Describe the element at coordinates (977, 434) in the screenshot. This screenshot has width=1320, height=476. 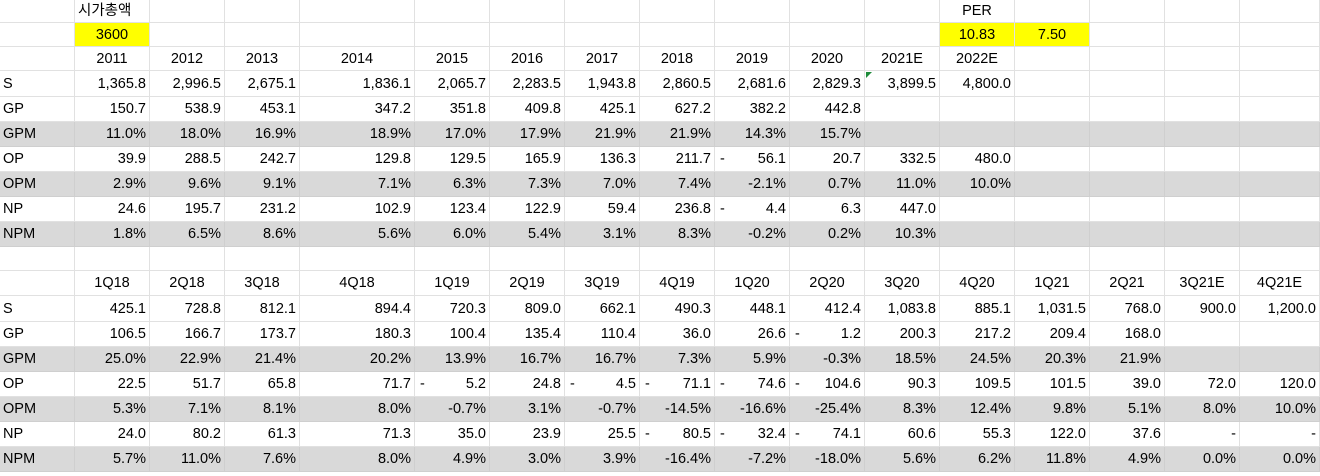
I see `data-cell: 55.3` at that location.